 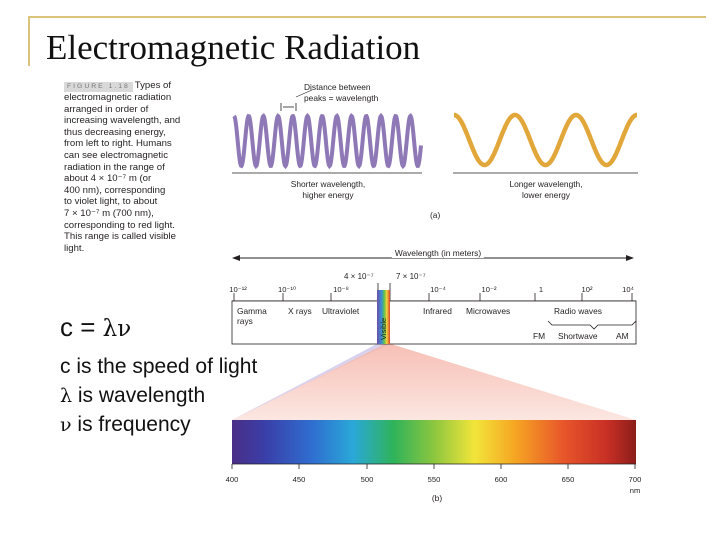 I want to click on panel-a-label: (a), so click(x=435, y=215).